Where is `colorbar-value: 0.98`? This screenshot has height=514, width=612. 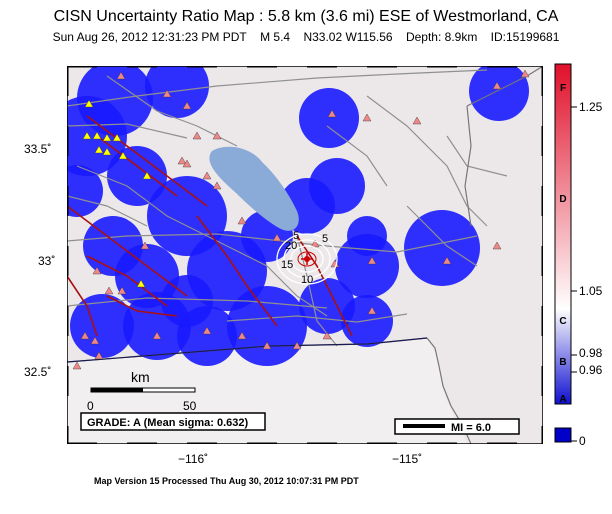 colorbar-value: 0.98 is located at coordinates (591, 353).